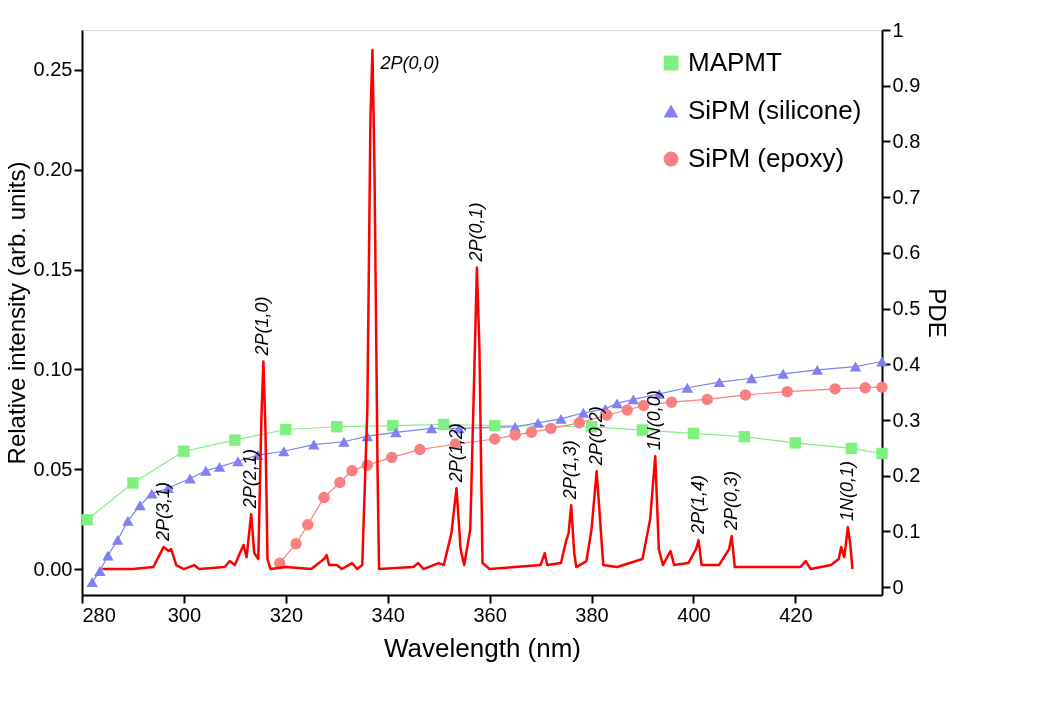 The width and height of the screenshot is (1059, 702). I want to click on x-tick-label: 400, so click(694, 614).